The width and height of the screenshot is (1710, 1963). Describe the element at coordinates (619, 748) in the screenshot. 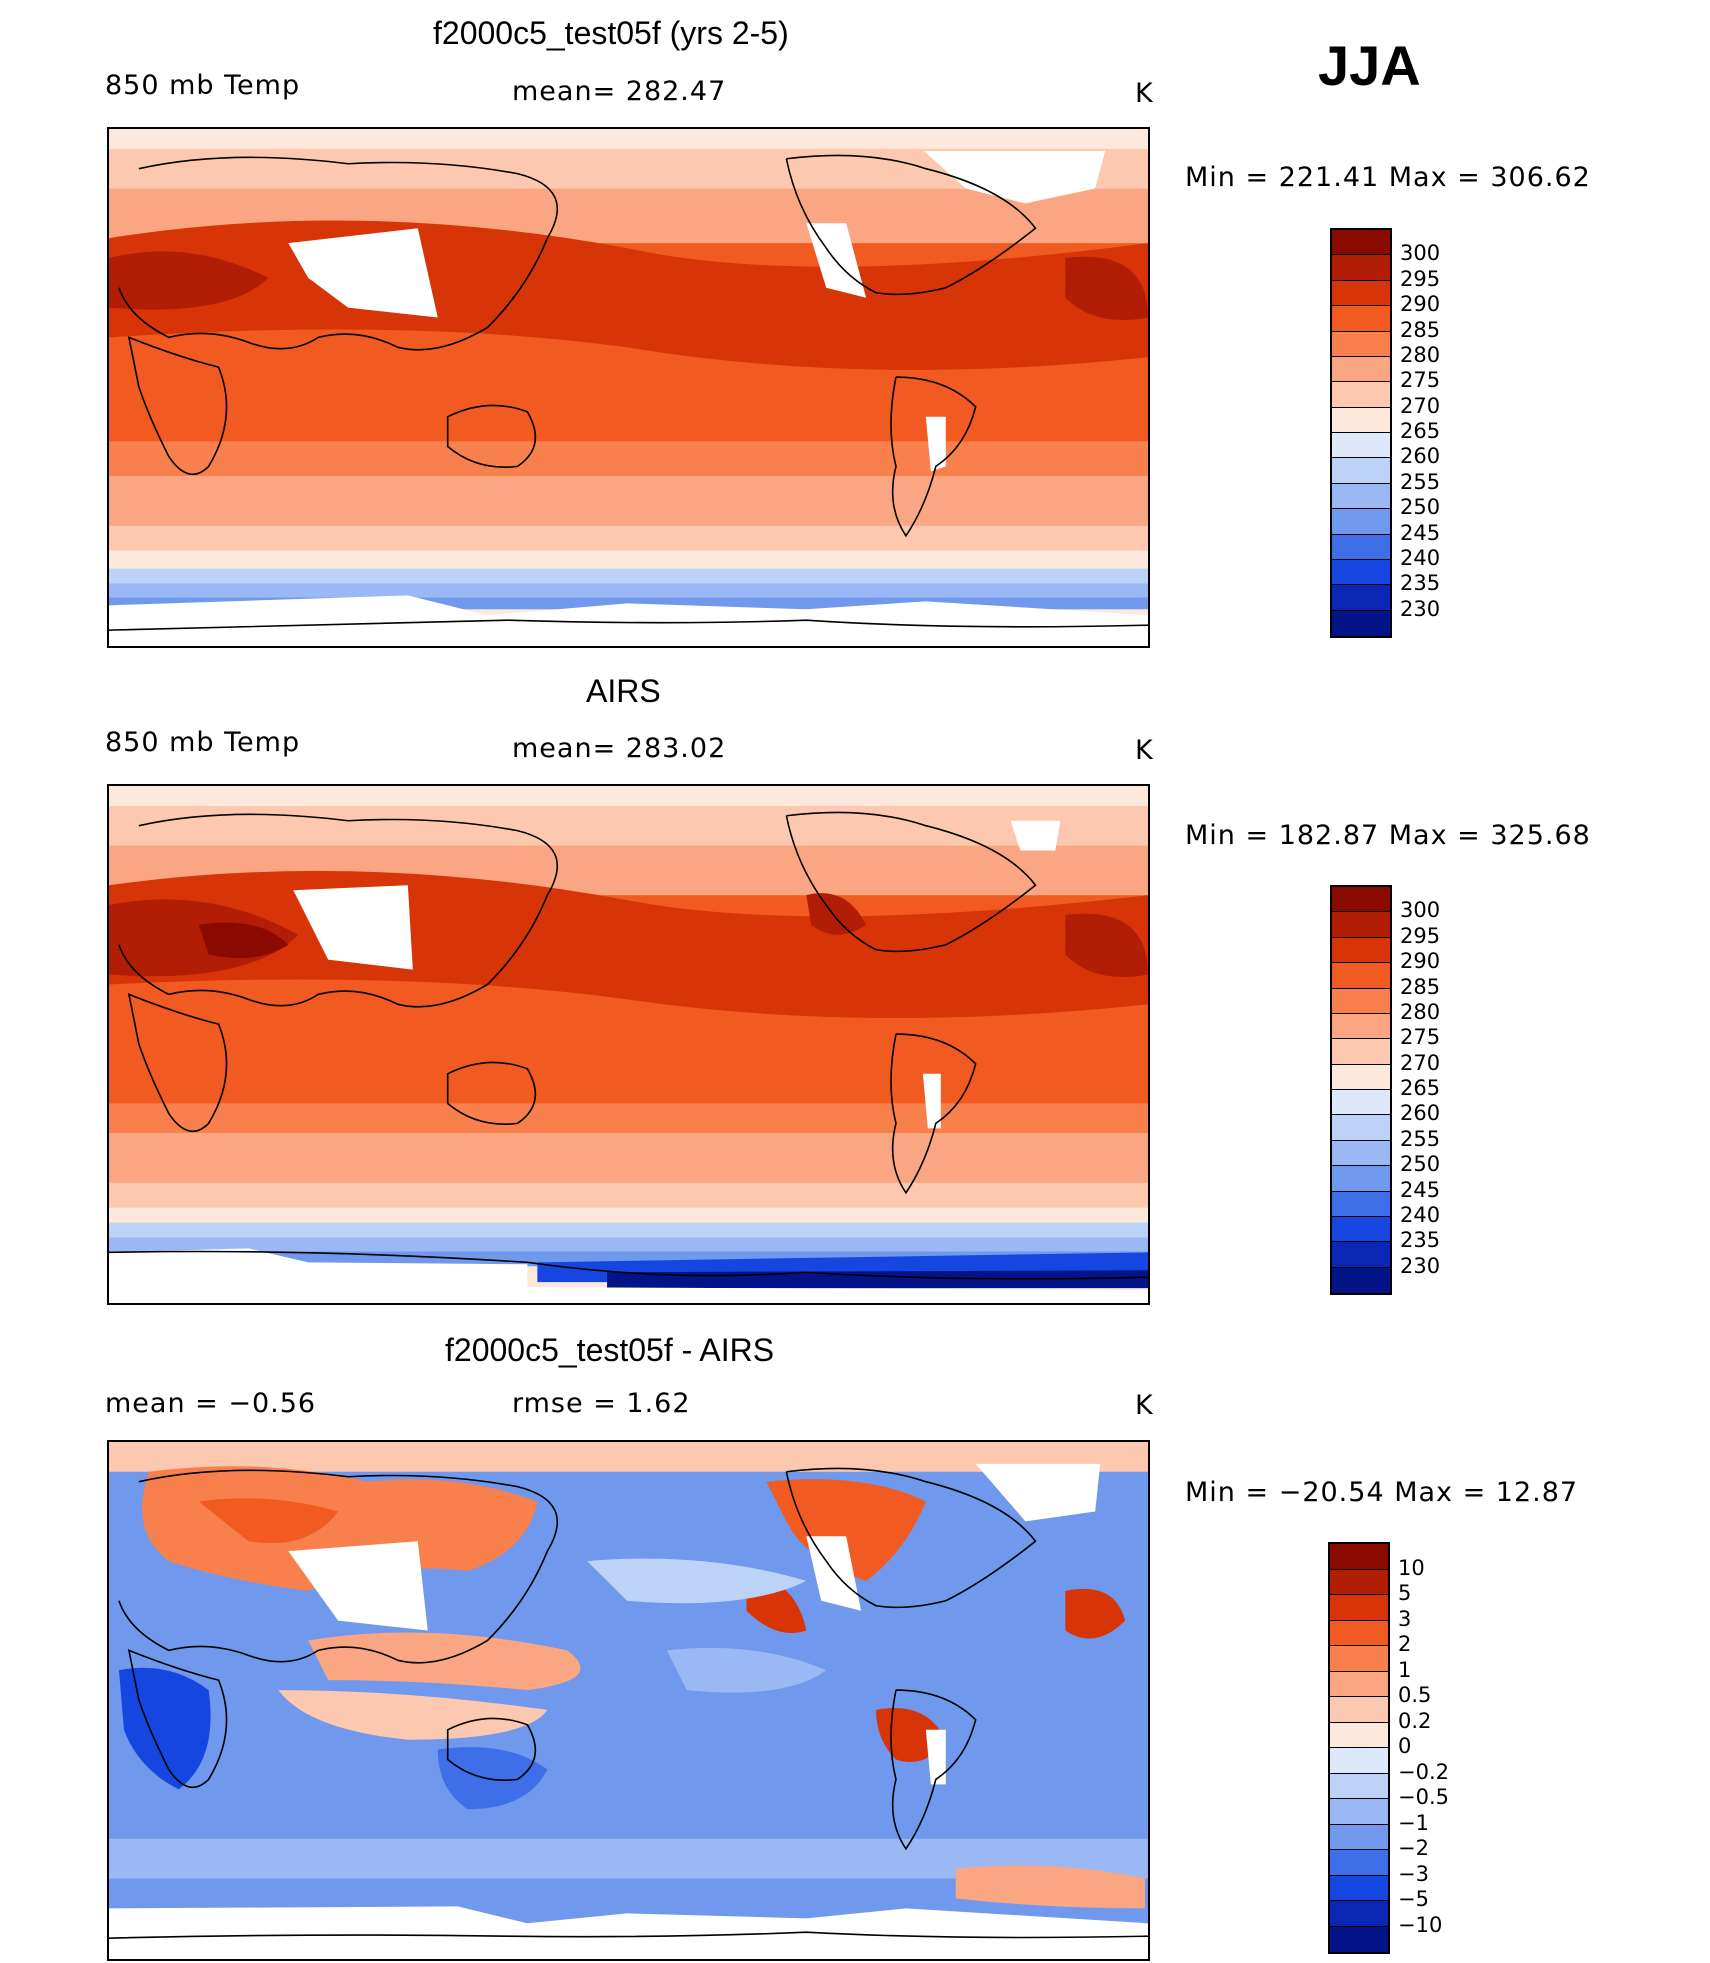

I see `panel2-mean-label: mean= 283.02` at that location.